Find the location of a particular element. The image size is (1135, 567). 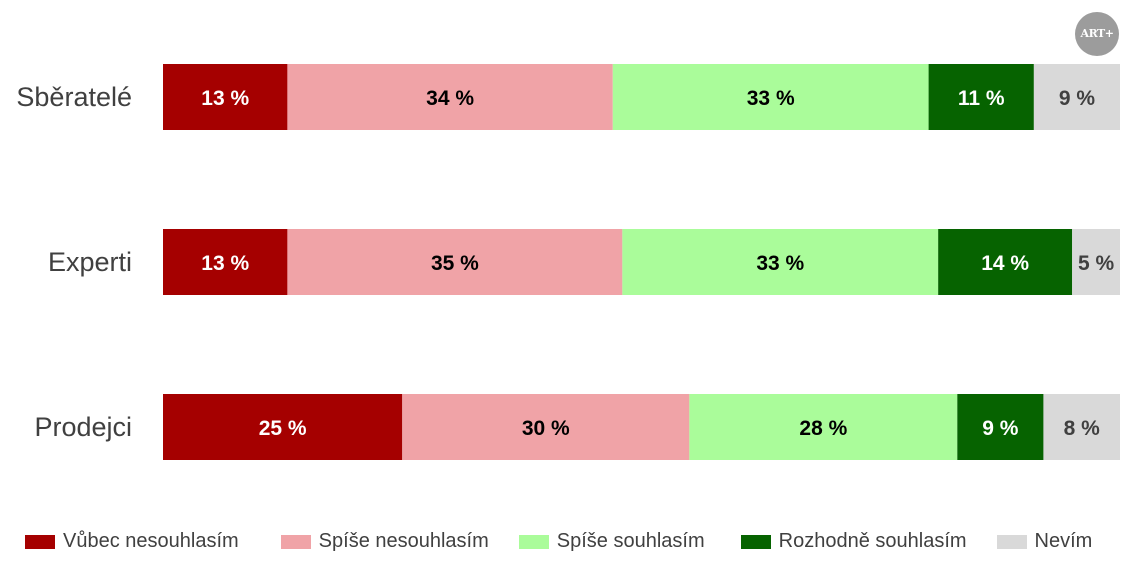

data-label: 25 % is located at coordinates (283, 428).